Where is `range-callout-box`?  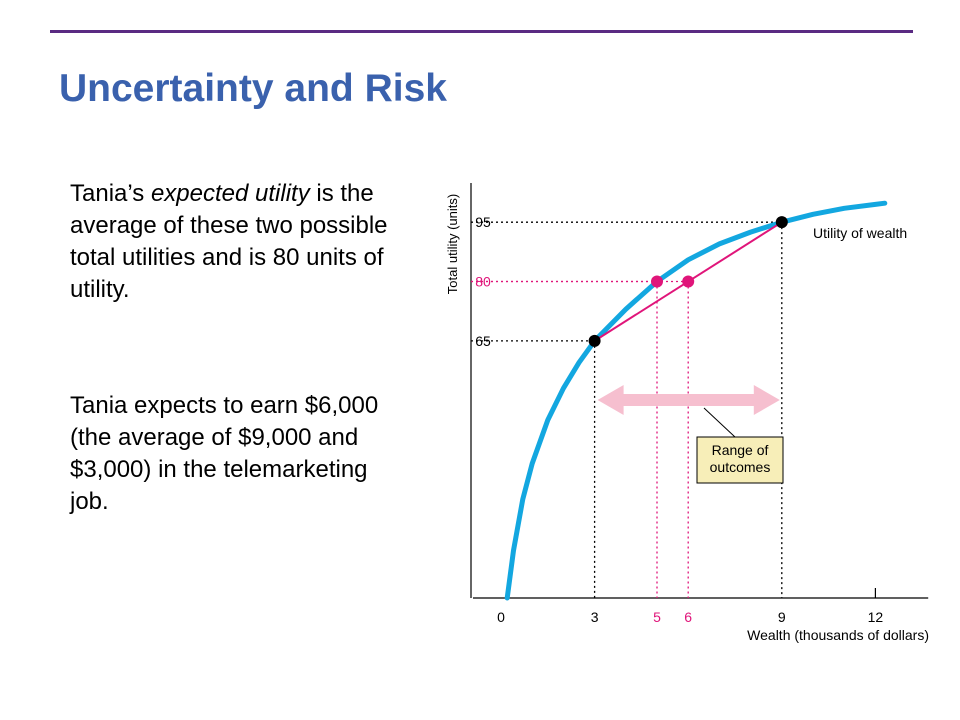
range-callout-box is located at coordinates (740, 460).